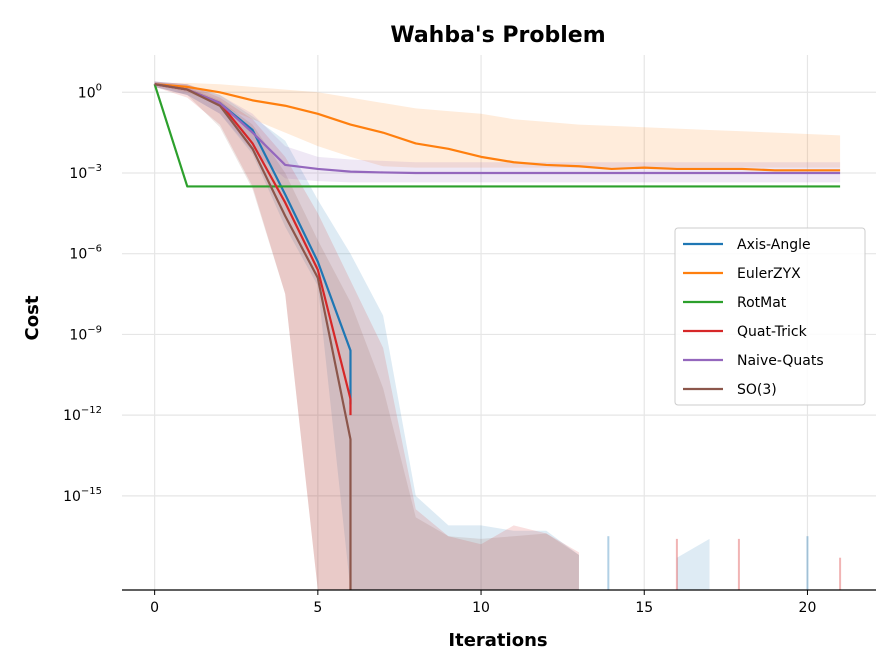 The width and height of the screenshot is (896, 672). Describe the element at coordinates (769, 274) in the screenshot. I see `legend-label: EulerZYX` at that location.